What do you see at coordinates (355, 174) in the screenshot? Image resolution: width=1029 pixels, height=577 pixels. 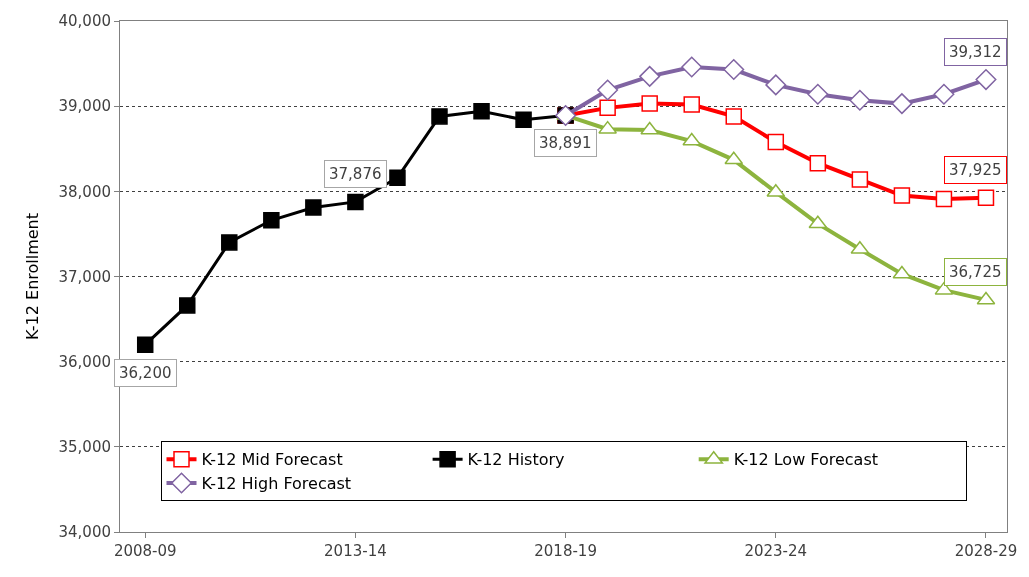 I see `annotation: 37,876` at bounding box center [355, 174].